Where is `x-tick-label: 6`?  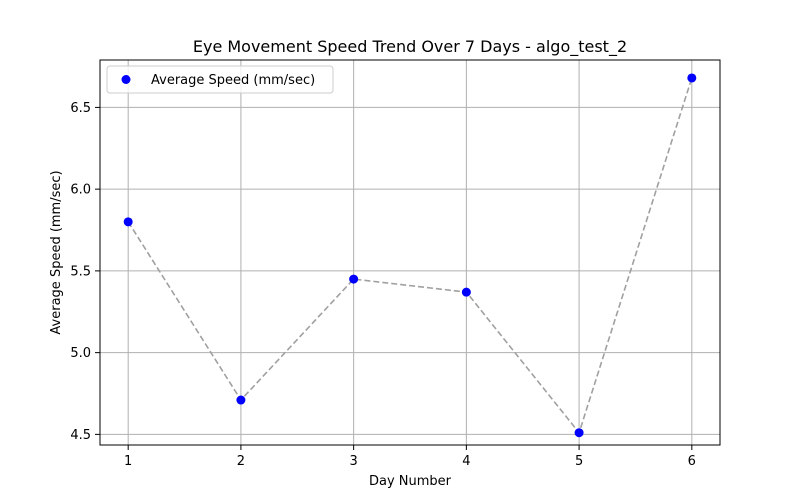
x-tick-label: 6 is located at coordinates (692, 461).